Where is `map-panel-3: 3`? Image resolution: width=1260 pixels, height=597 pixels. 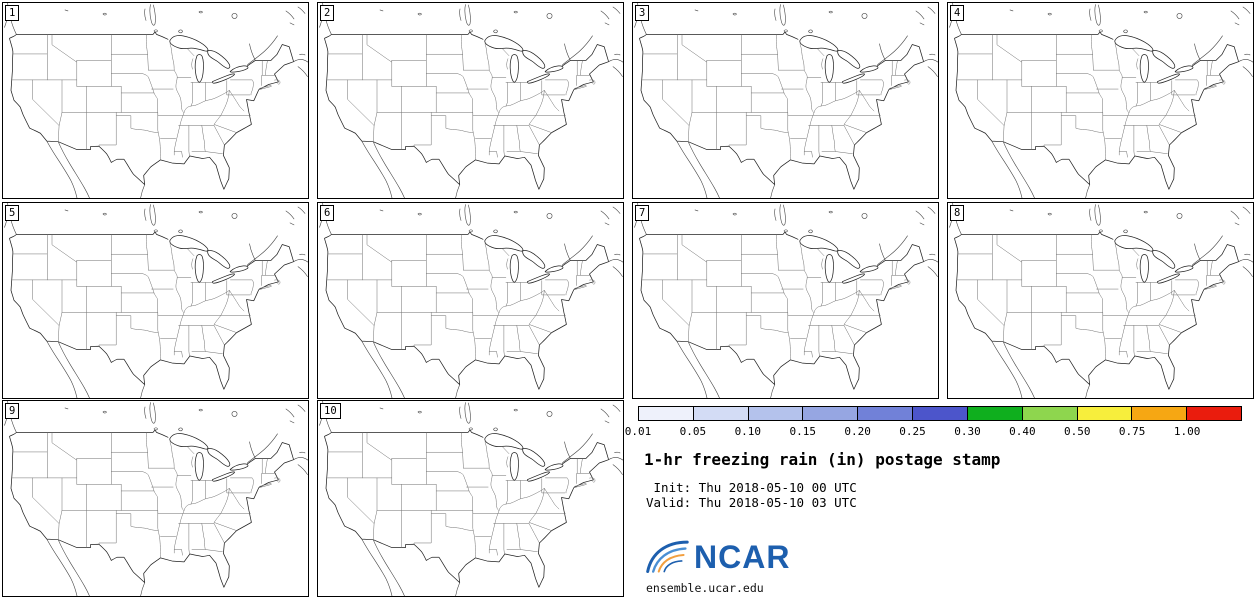
map-panel-3: 3 is located at coordinates (785, 100).